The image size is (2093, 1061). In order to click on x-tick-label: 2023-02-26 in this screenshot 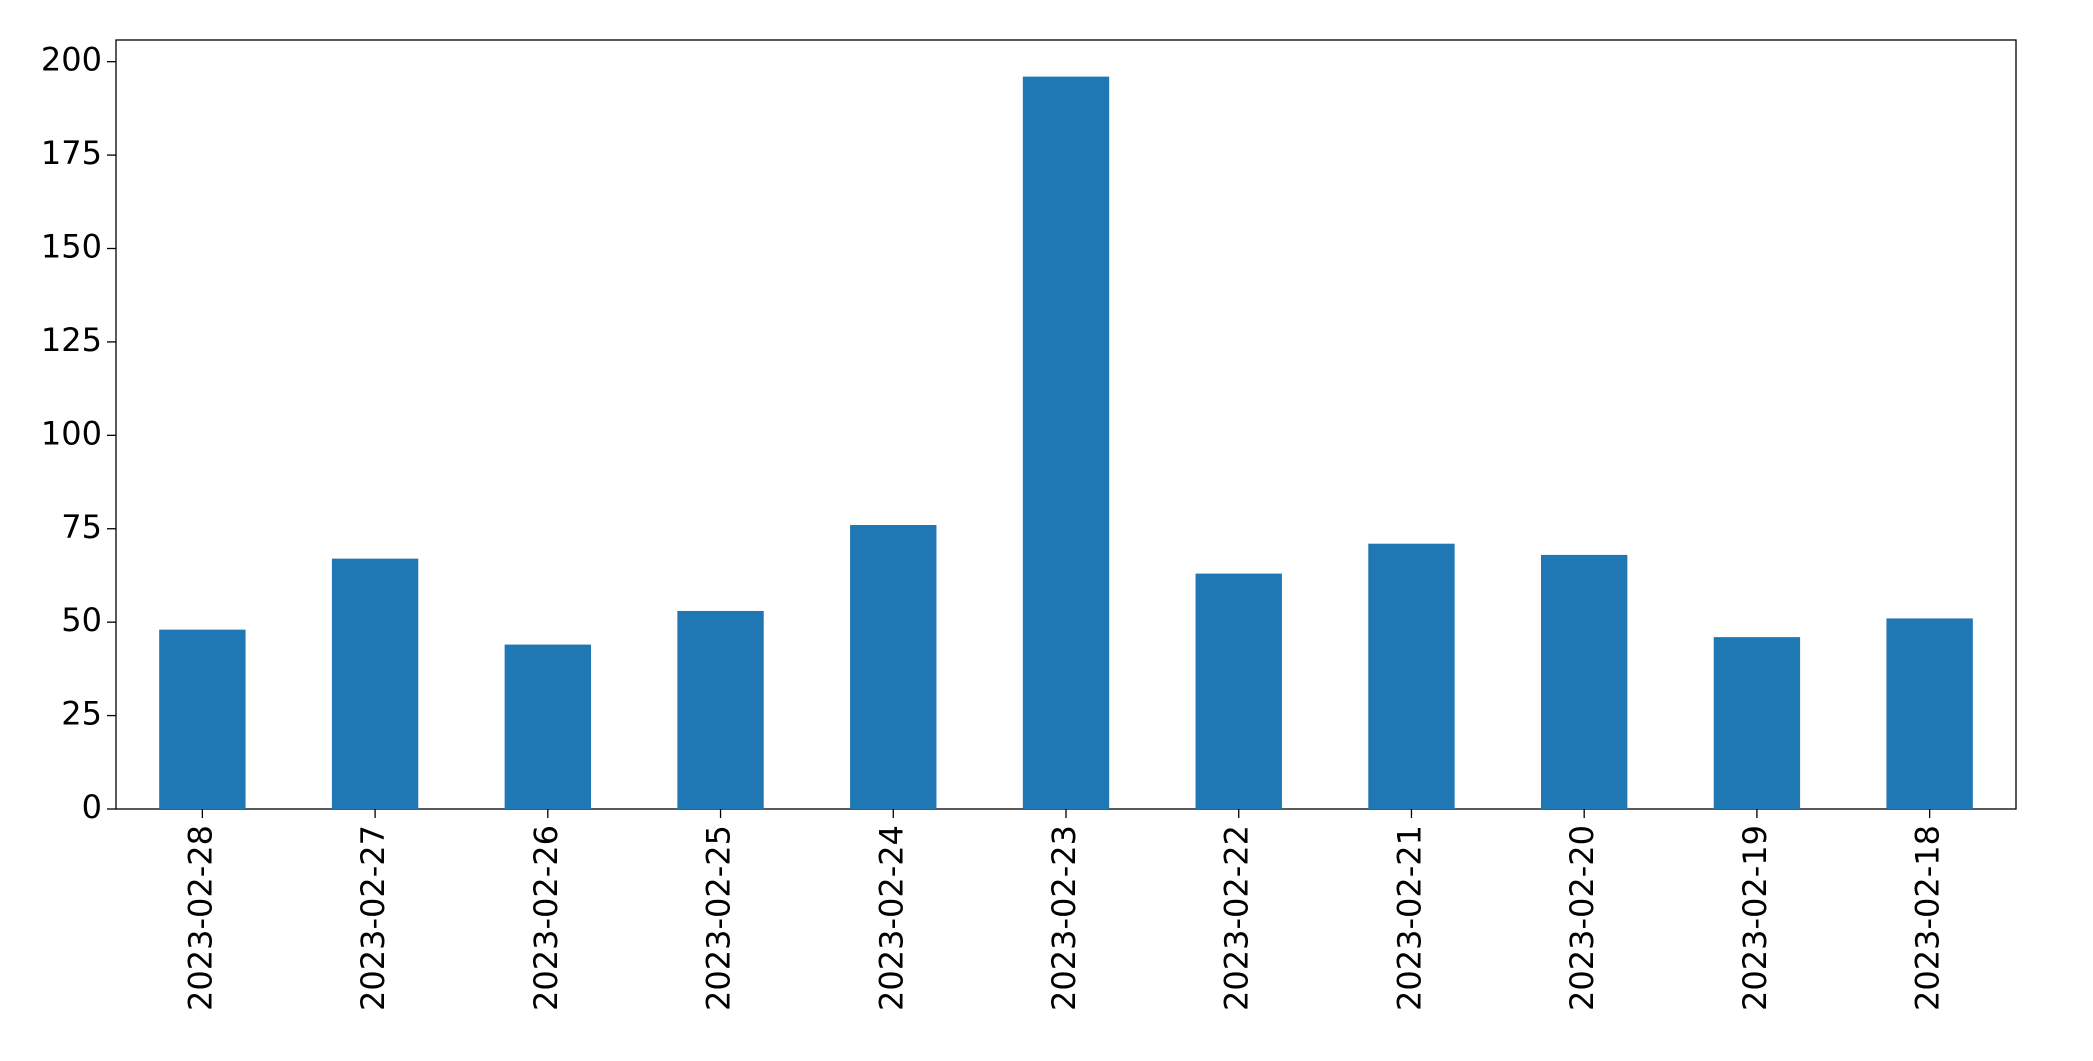, I will do `click(546, 918)`.